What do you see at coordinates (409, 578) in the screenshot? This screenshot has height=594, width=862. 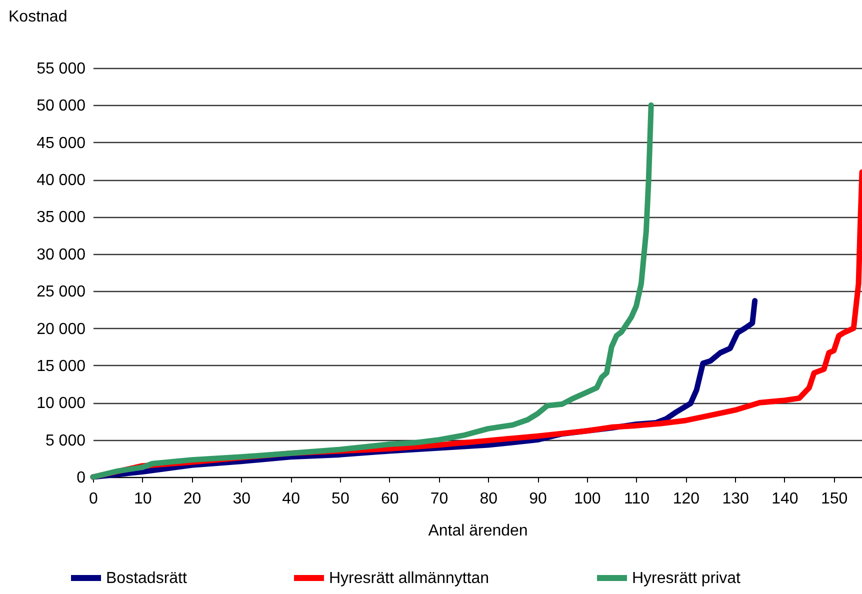 I see `legend-label: Hyresrätt allmännyttan` at bounding box center [409, 578].